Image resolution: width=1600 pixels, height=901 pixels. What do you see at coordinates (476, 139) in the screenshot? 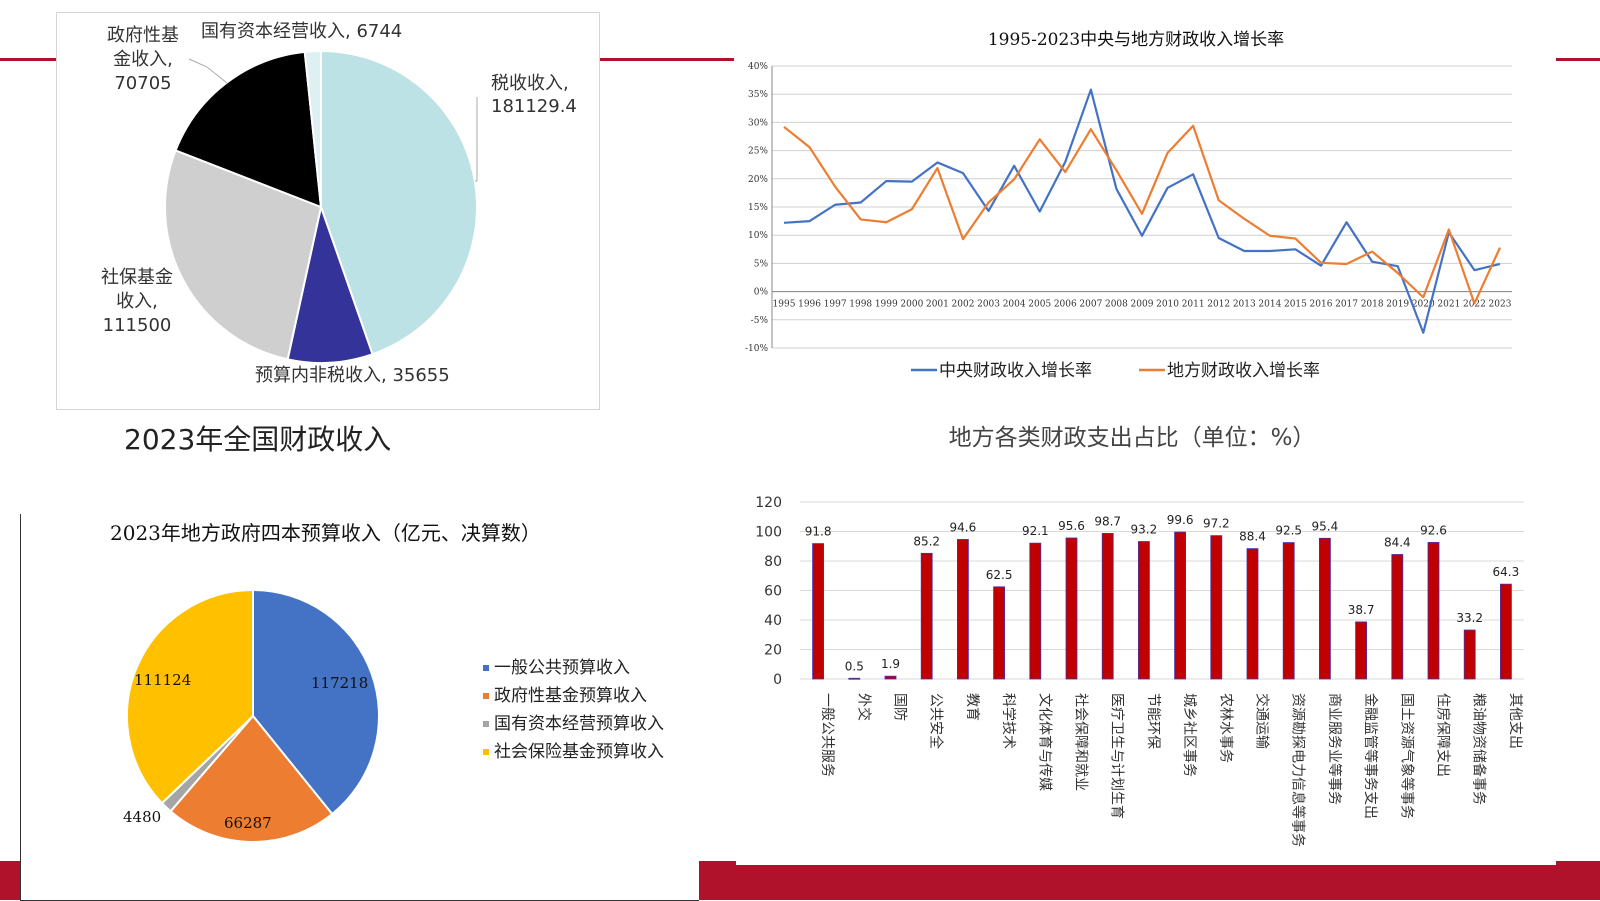
I see `leader-tax` at bounding box center [476, 139].